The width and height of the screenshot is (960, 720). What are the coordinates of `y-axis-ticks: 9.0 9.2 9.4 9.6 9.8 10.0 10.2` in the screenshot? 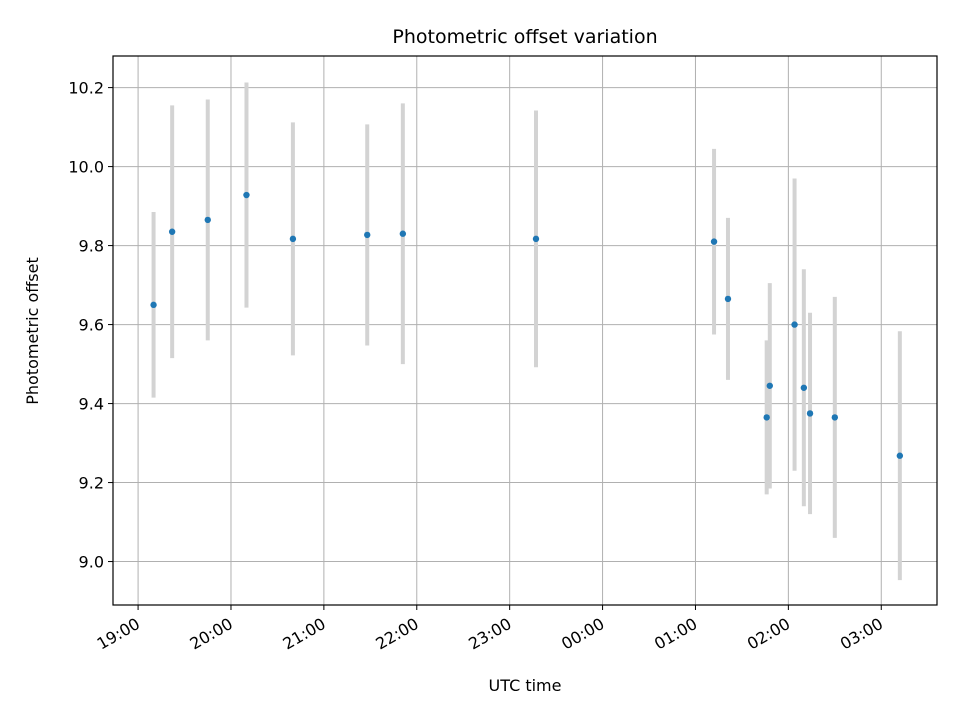 It's located at (90, 325).